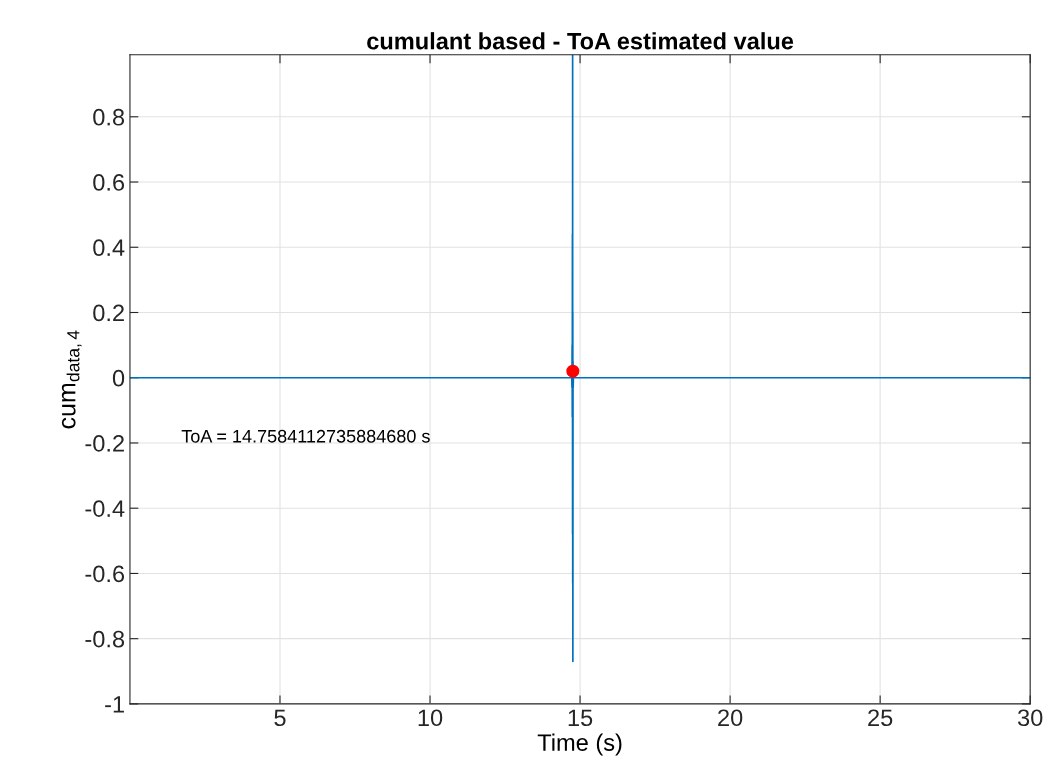 Image resolution: width=1048 pixels, height=783 pixels. What do you see at coordinates (579, 744) in the screenshot?
I see `x-axis-title: Time (s)` at bounding box center [579, 744].